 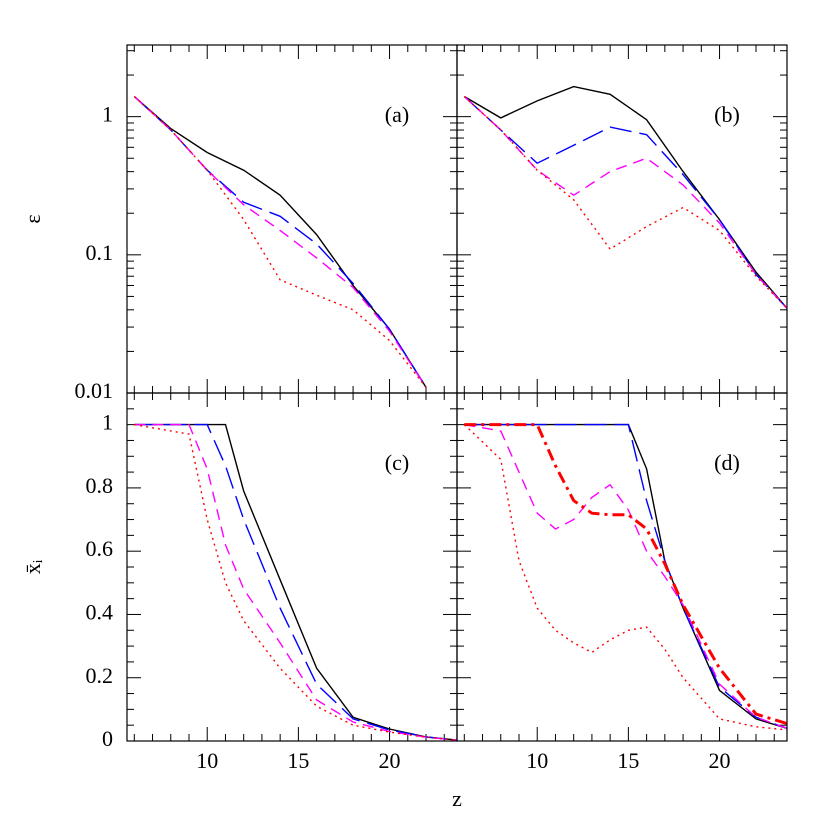 What do you see at coordinates (32, 566) in the screenshot?
I see `y-axis-label: x̄ᵢ` at bounding box center [32, 566].